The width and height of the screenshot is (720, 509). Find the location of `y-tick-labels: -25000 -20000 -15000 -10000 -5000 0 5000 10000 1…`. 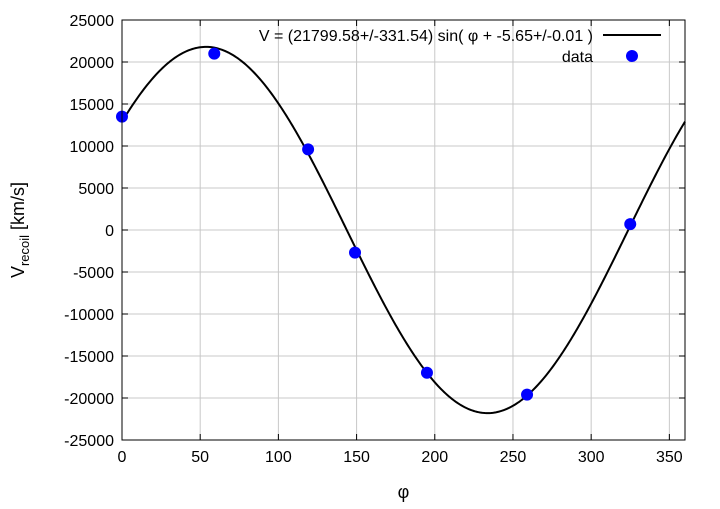

y-tick-labels: -25000 -20000 -15000 -10000 -5000 0 5000 10000 1… is located at coordinates (89, 231).